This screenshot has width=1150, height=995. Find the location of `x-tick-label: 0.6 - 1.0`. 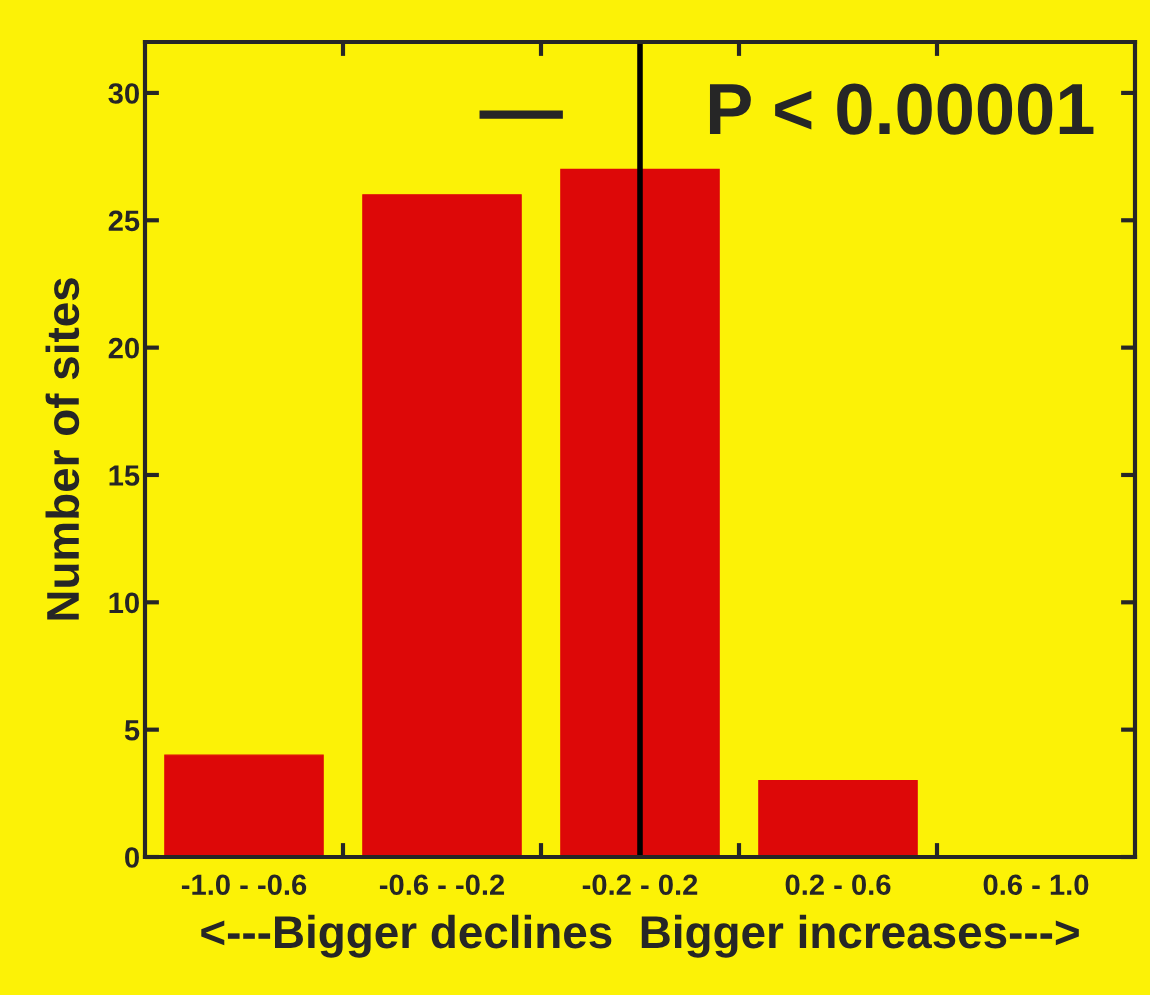

x-tick-label: 0.6 - 1.0 is located at coordinates (1036, 885).